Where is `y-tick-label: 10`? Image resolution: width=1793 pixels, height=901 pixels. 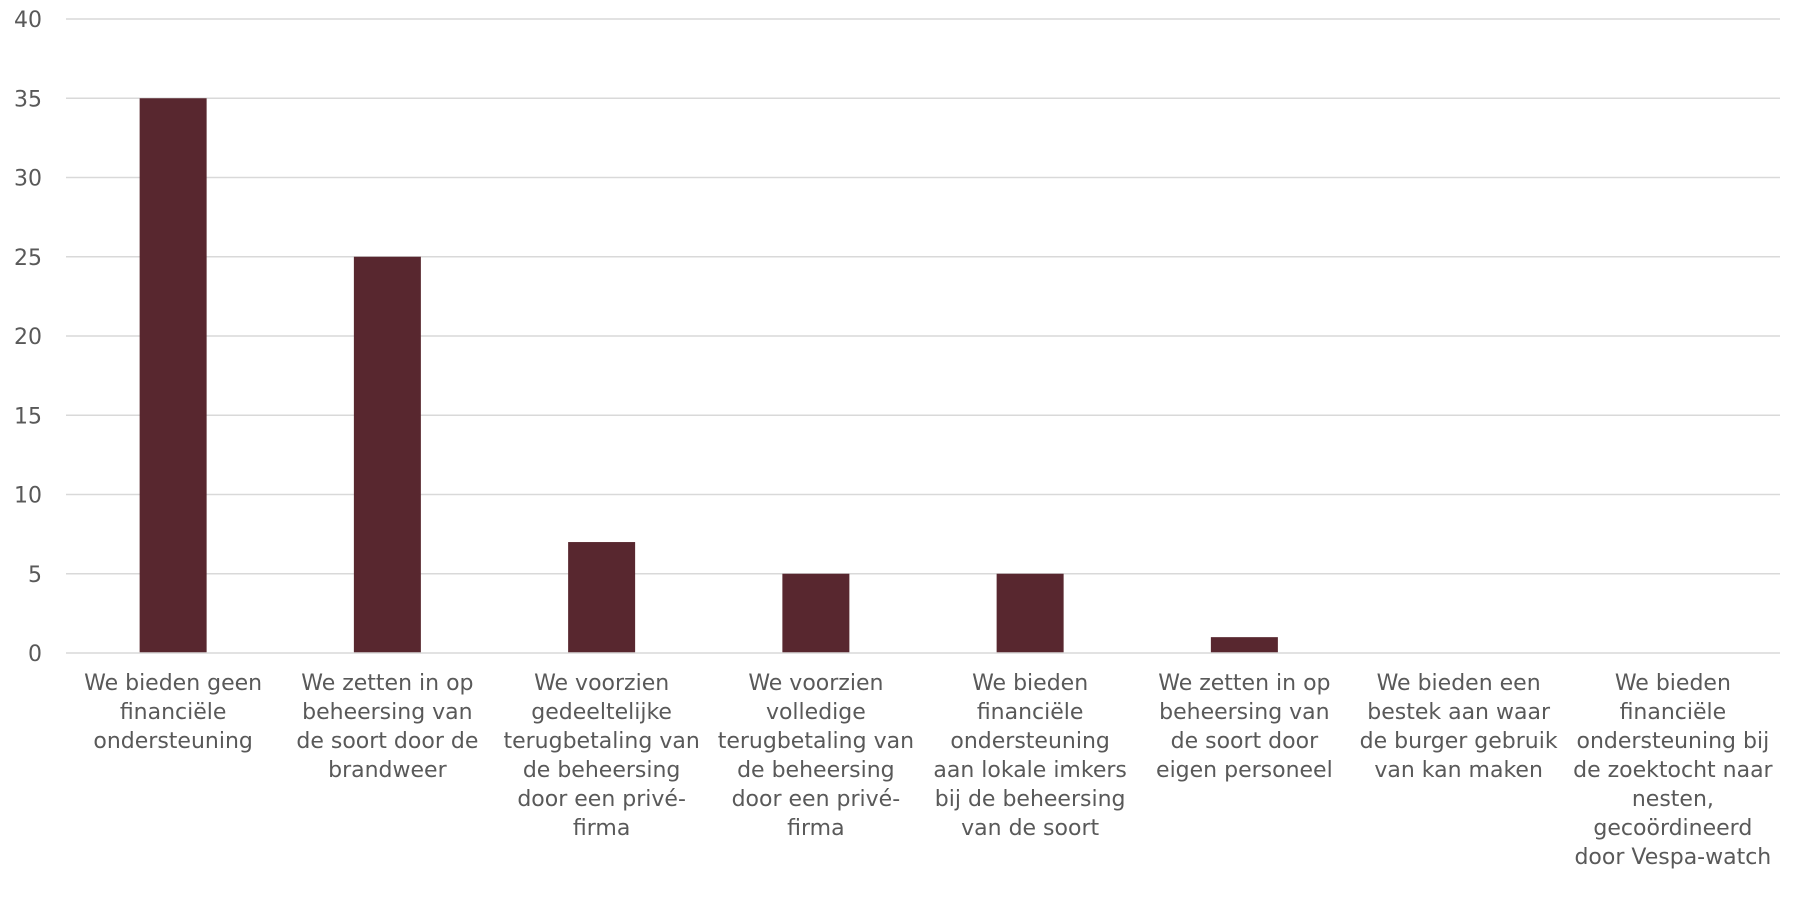 y-tick-label: 10 is located at coordinates (28, 496).